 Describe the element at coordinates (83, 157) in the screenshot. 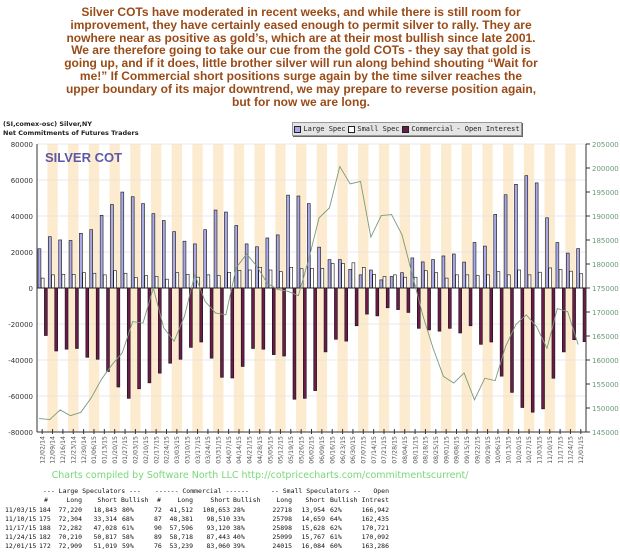

I see `chart-title: SILVER COT` at that location.